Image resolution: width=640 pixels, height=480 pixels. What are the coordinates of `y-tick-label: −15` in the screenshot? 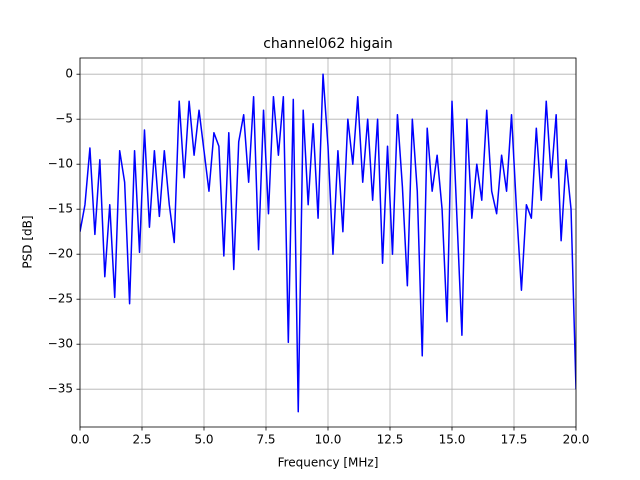 It's located at (60, 209).